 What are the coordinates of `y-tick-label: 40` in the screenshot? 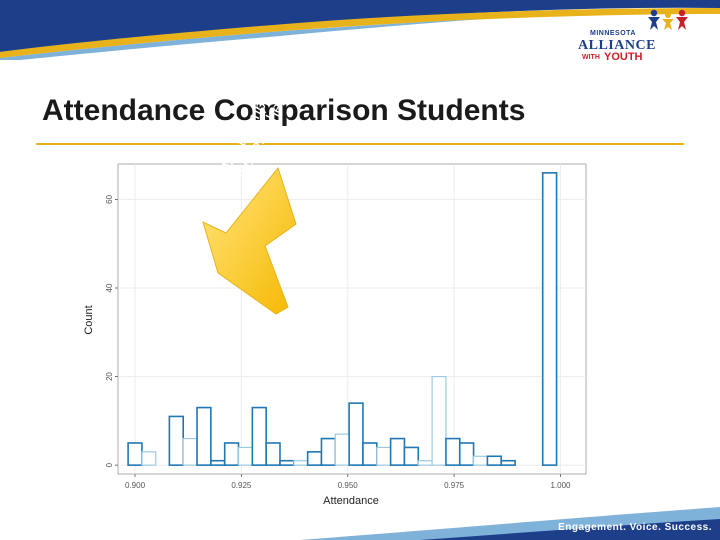 It's located at (109, 287).